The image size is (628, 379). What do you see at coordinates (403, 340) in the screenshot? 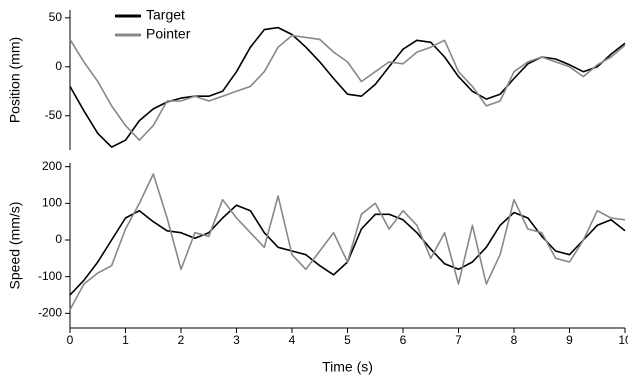
I see `x-tick-label: 6` at bounding box center [403, 340].